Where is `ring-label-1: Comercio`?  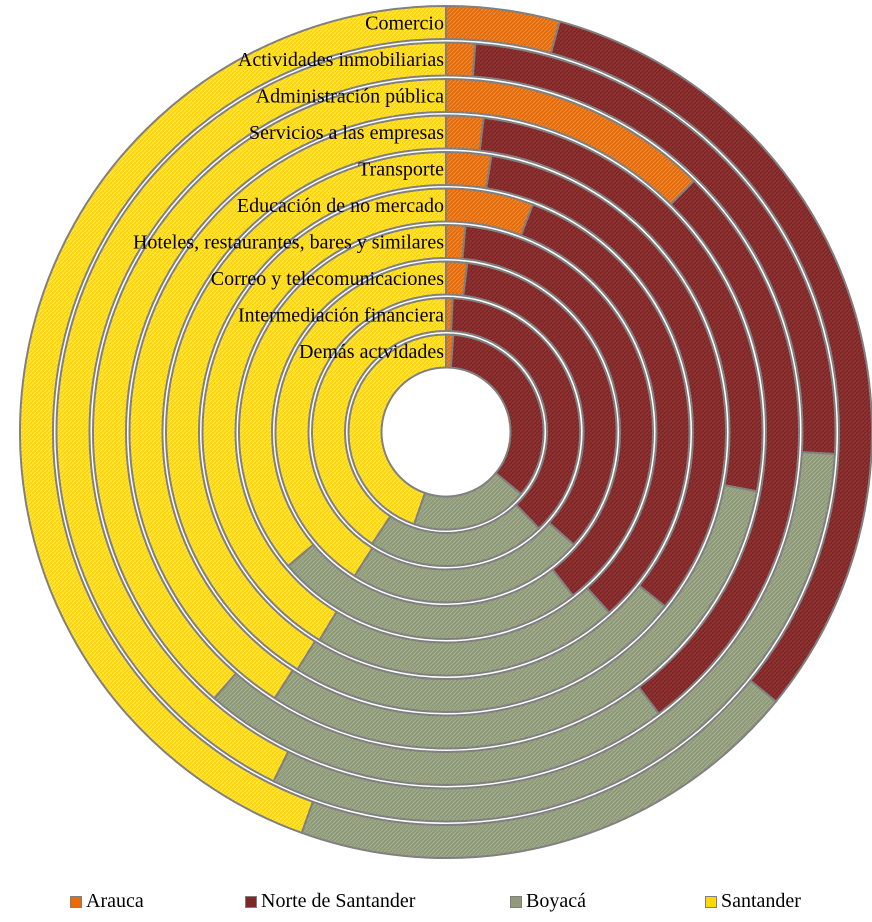
ring-label-1: Comercio is located at coordinates (404, 24).